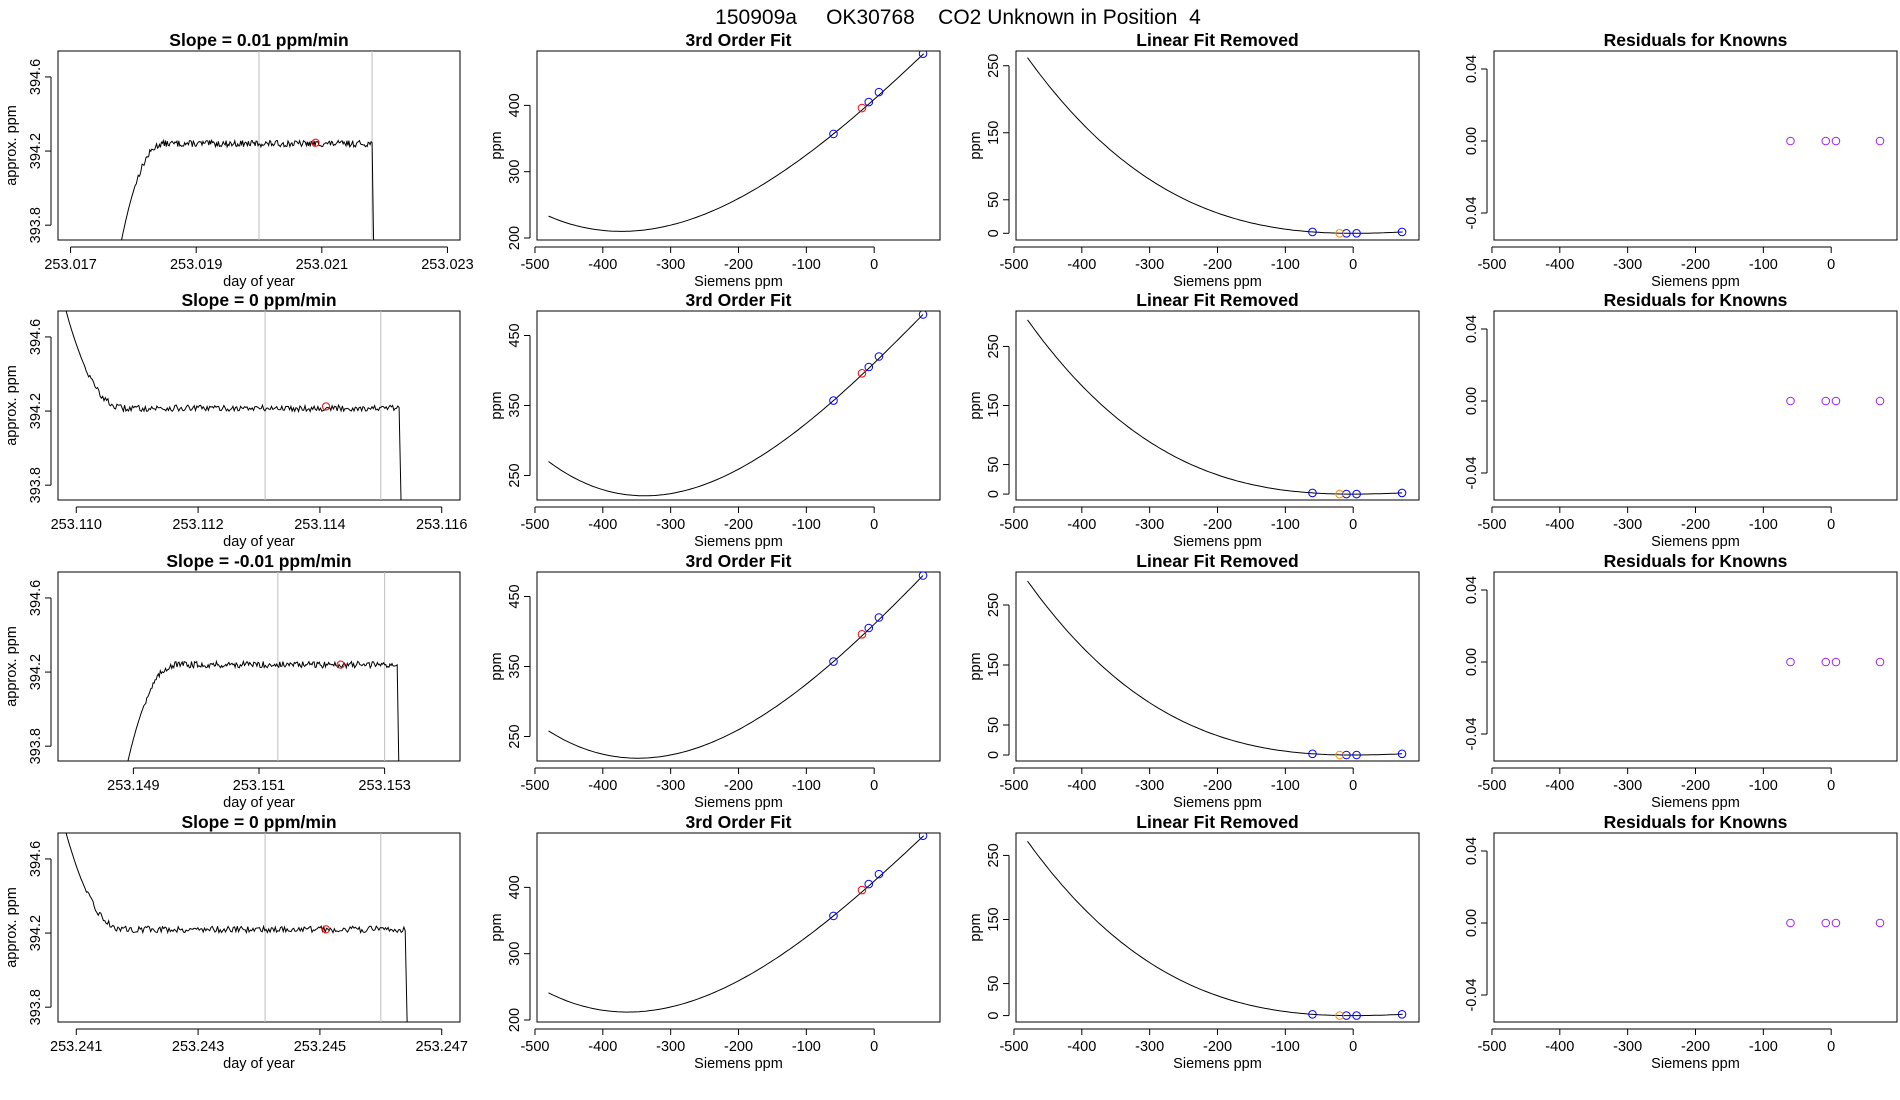 The width and height of the screenshot is (1900, 1100). I want to click on y-tick-label: 450, so click(515, 596).